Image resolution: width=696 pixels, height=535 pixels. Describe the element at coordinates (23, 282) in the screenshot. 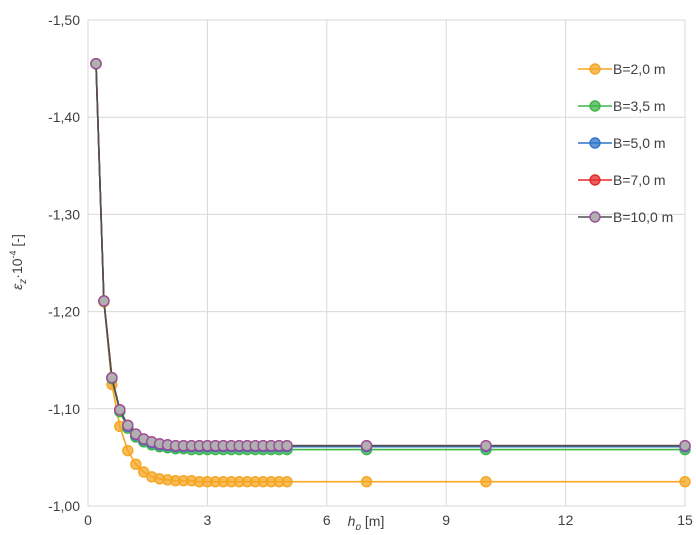

I see `y-axis-label-subscript: z` at that location.